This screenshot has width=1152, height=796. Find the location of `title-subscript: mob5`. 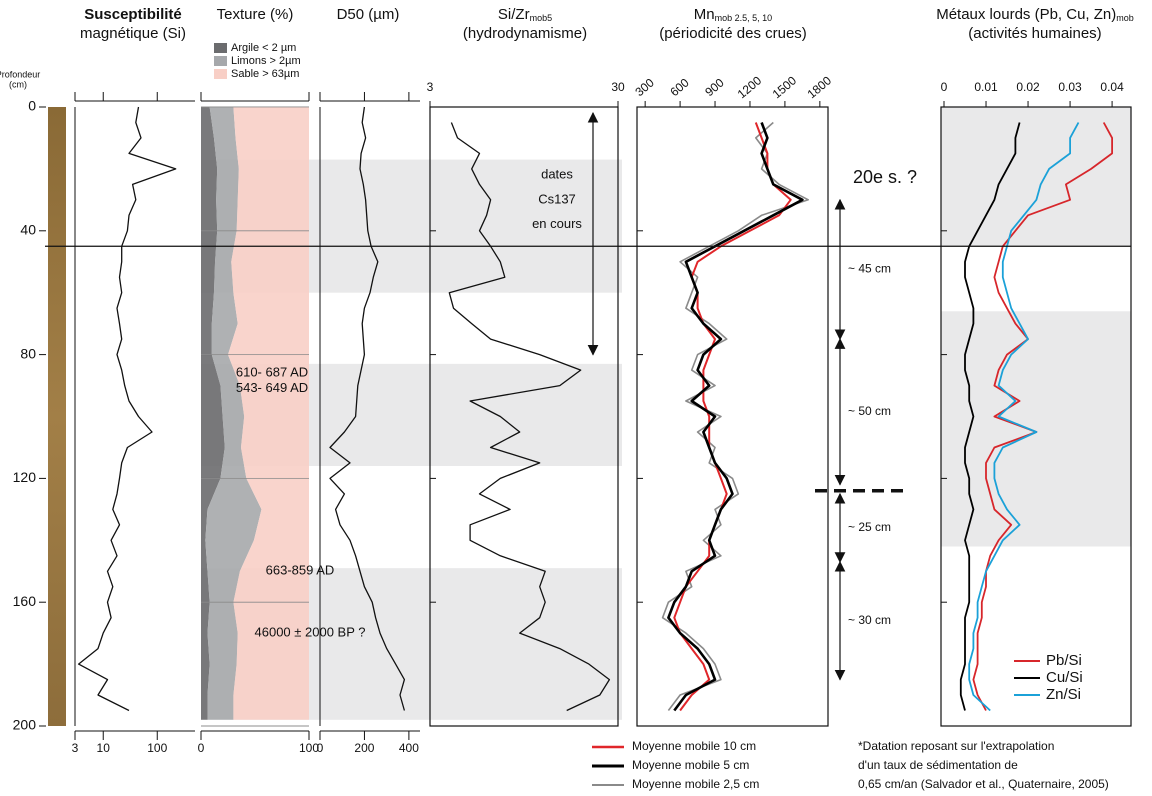

title-subscript: mob5 is located at coordinates (541, 18).